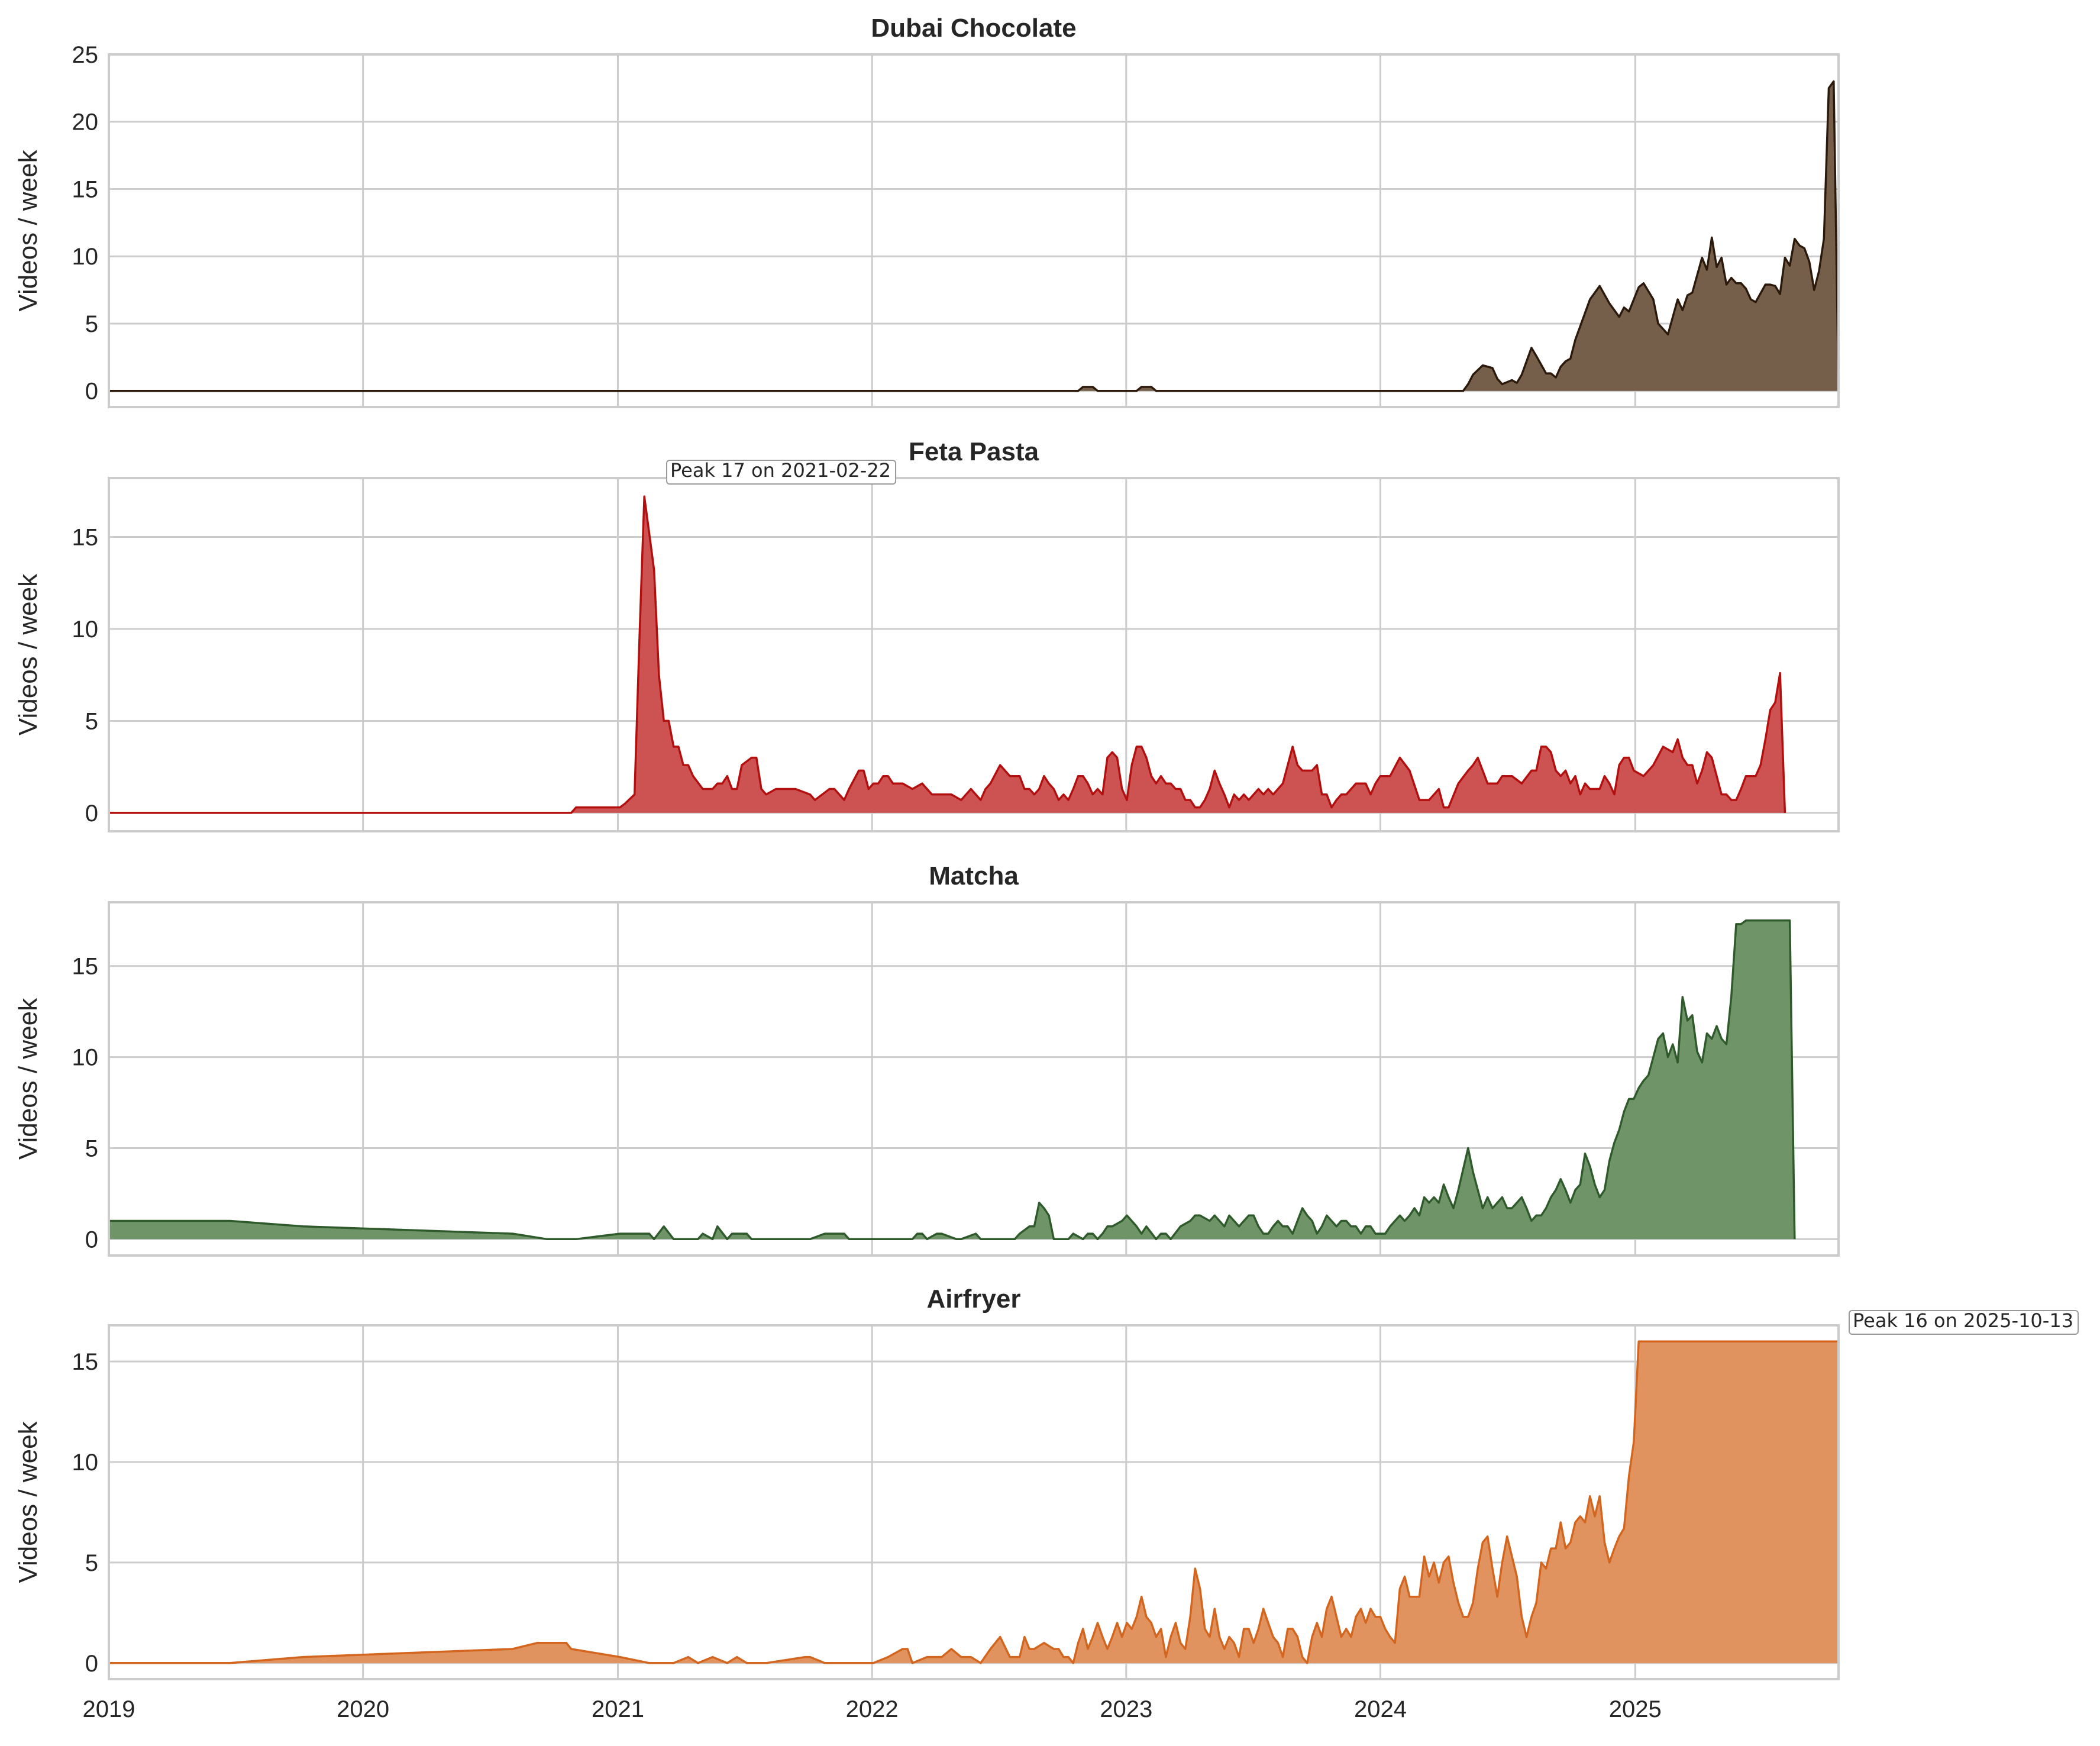 The width and height of the screenshot is (2100, 1746). Describe the element at coordinates (85, 122) in the screenshot. I see `y-tick-label: 20` at that location.